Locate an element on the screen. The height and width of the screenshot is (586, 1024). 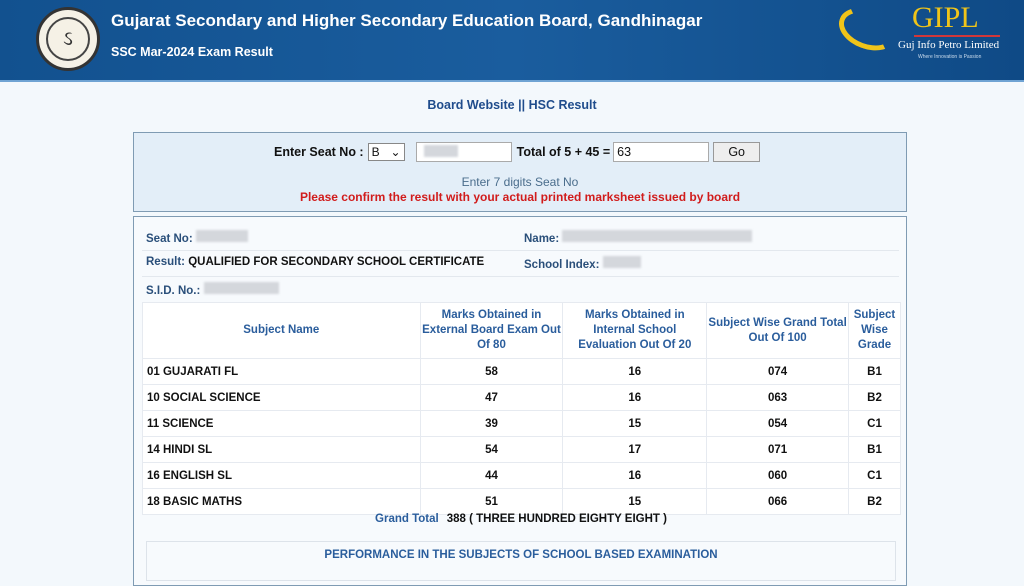
table-row: 01 GUJARATI FL 58 16 074 B1 is located at coordinates (521, 371).